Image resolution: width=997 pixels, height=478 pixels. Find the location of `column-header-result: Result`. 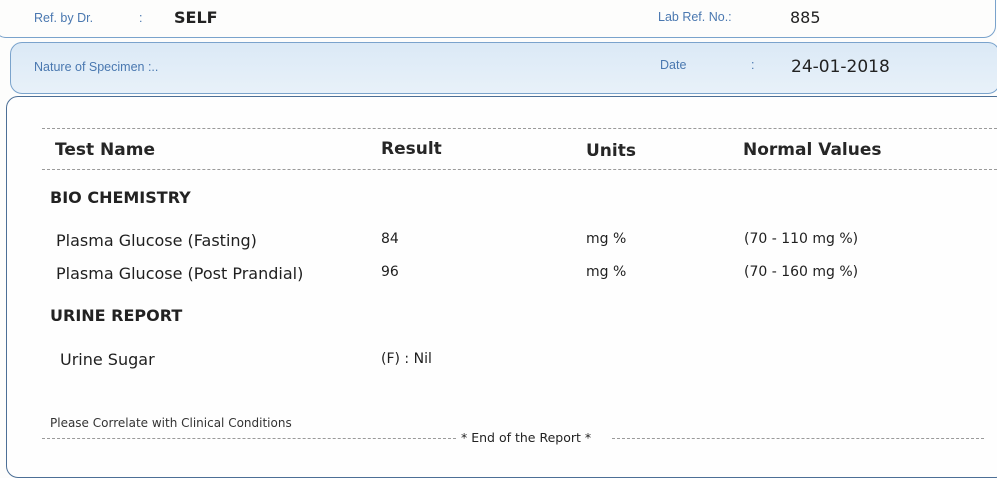

column-header-result: Result is located at coordinates (411, 149).